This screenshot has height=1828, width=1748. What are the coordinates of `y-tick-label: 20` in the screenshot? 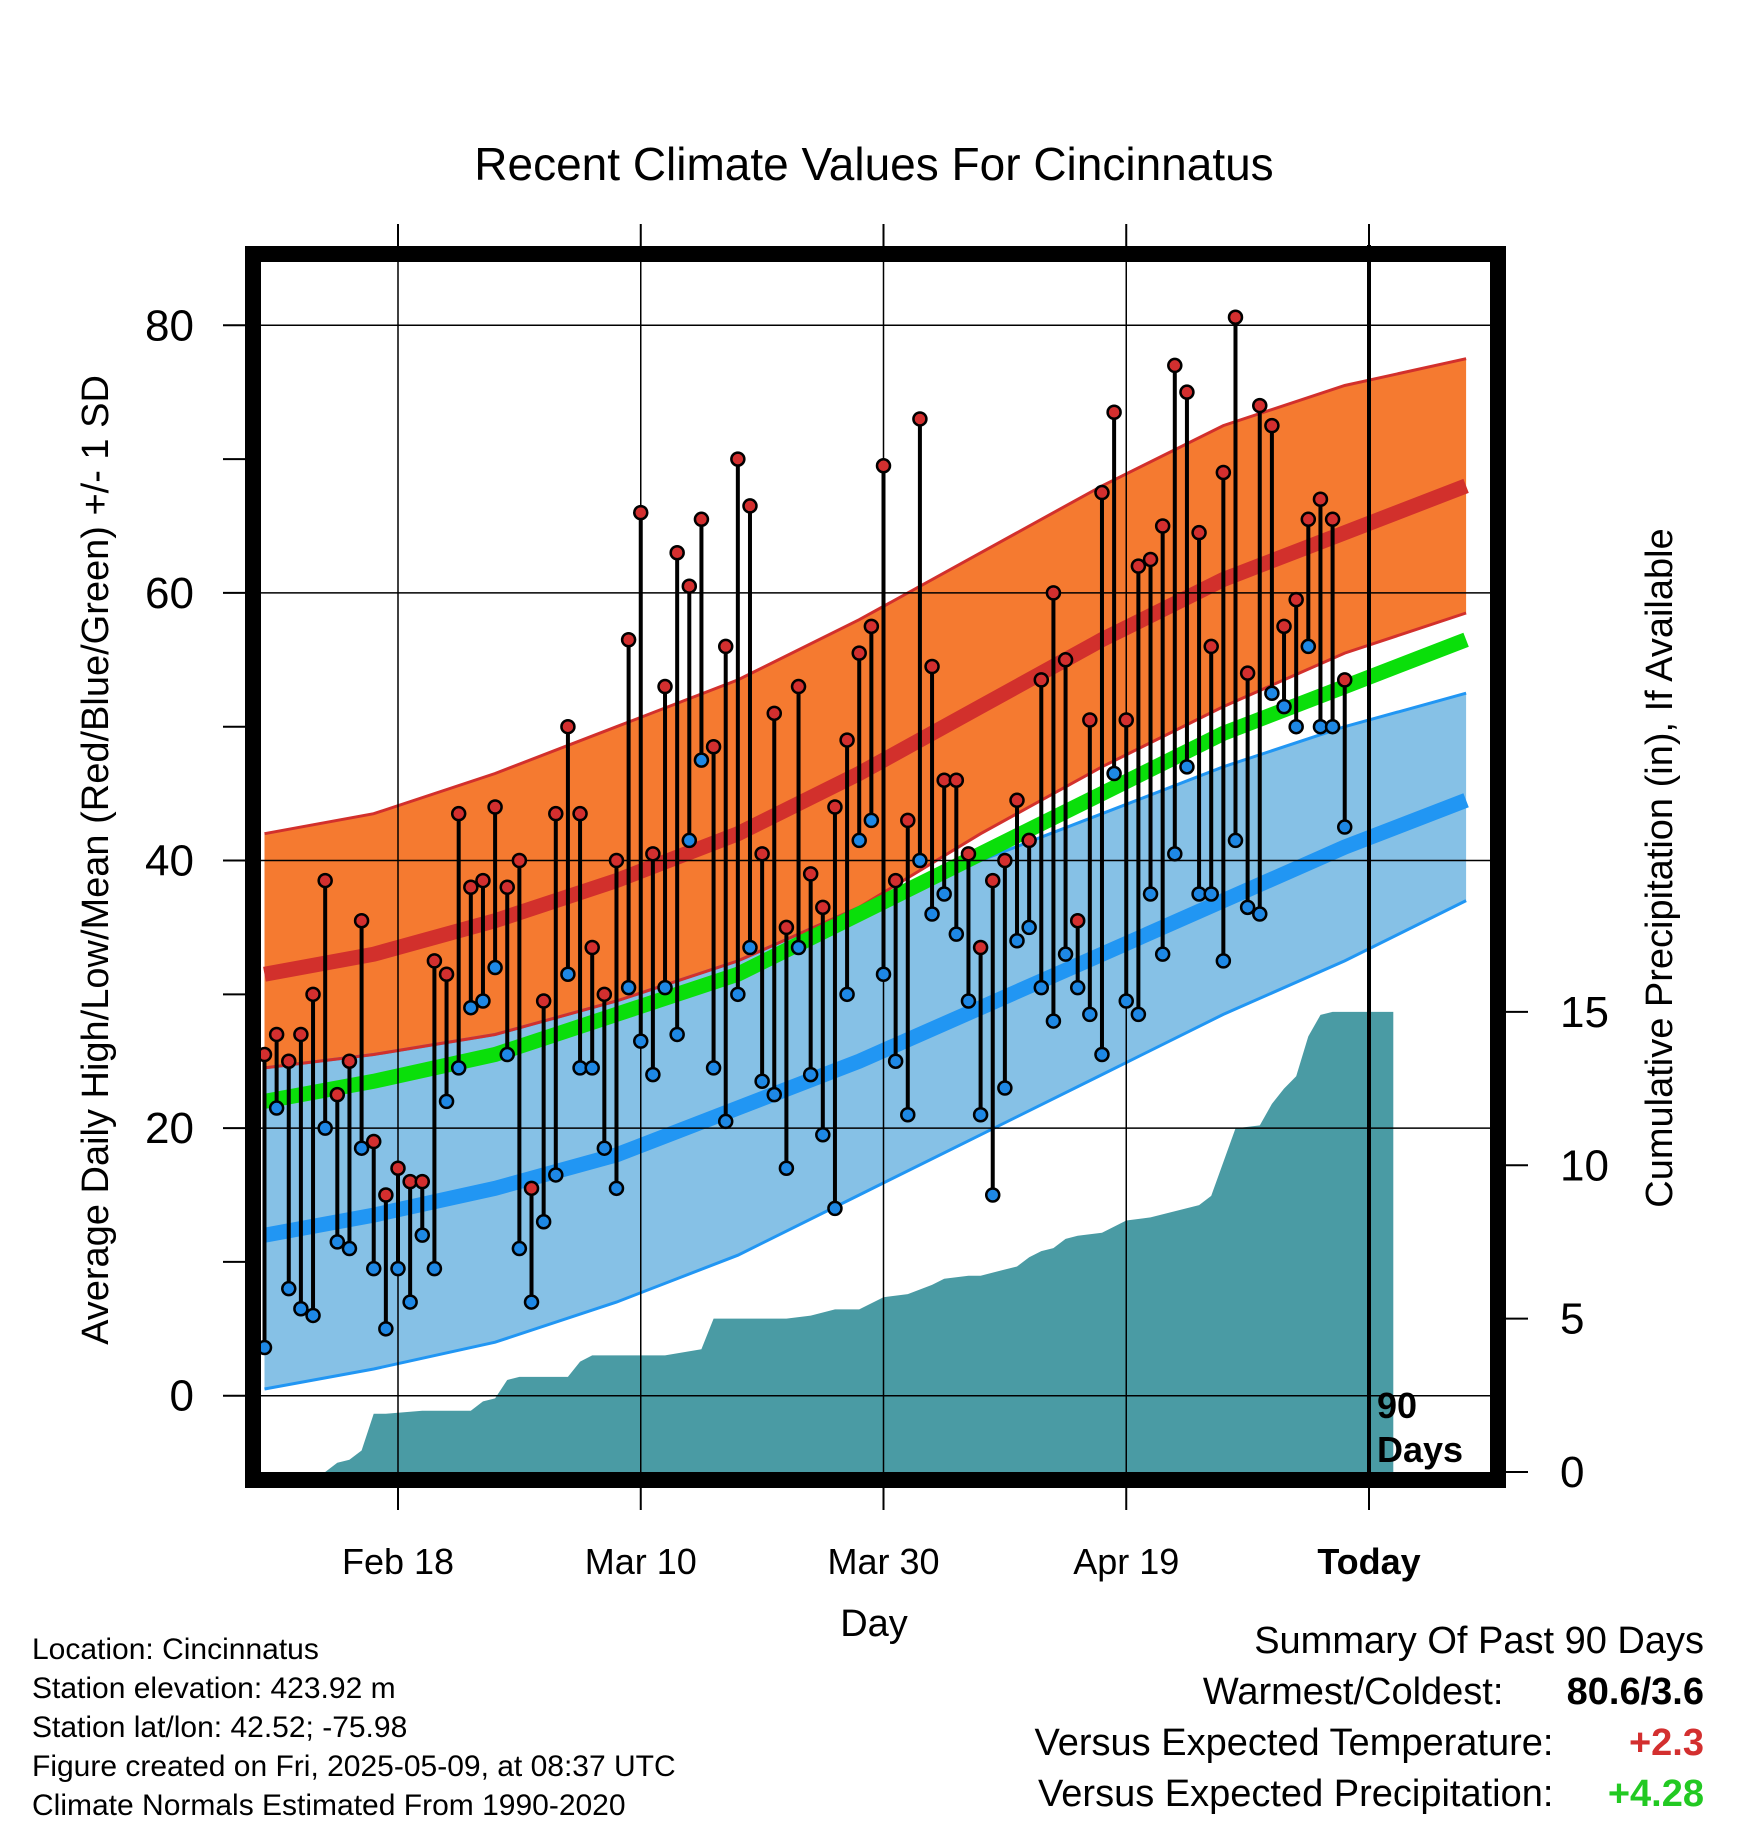 It's located at (169, 1128).